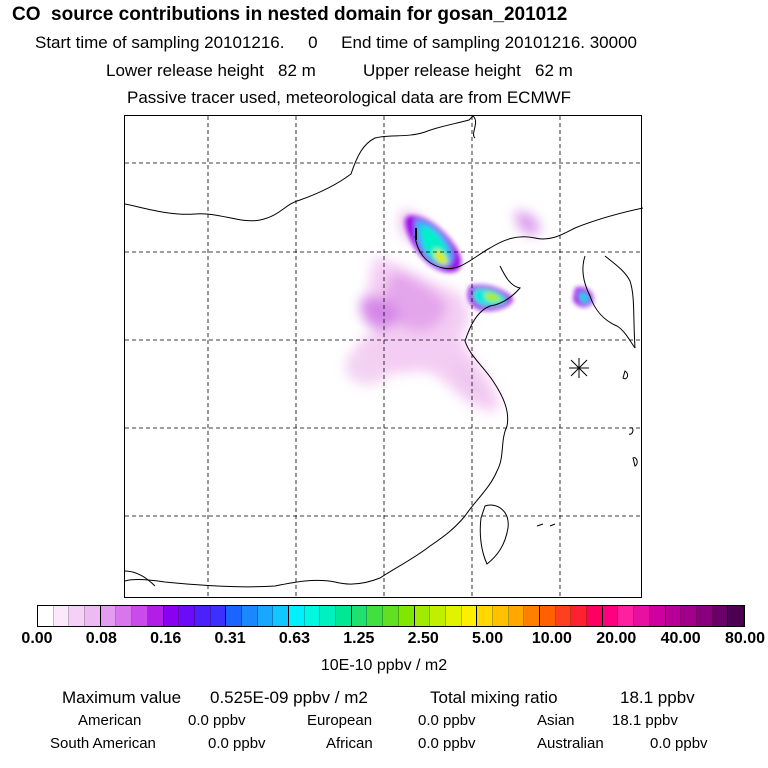 The width and height of the screenshot is (768, 768). Describe the element at coordinates (487, 638) in the screenshot. I see `colorbar-tick-label: 5.00` at that location.